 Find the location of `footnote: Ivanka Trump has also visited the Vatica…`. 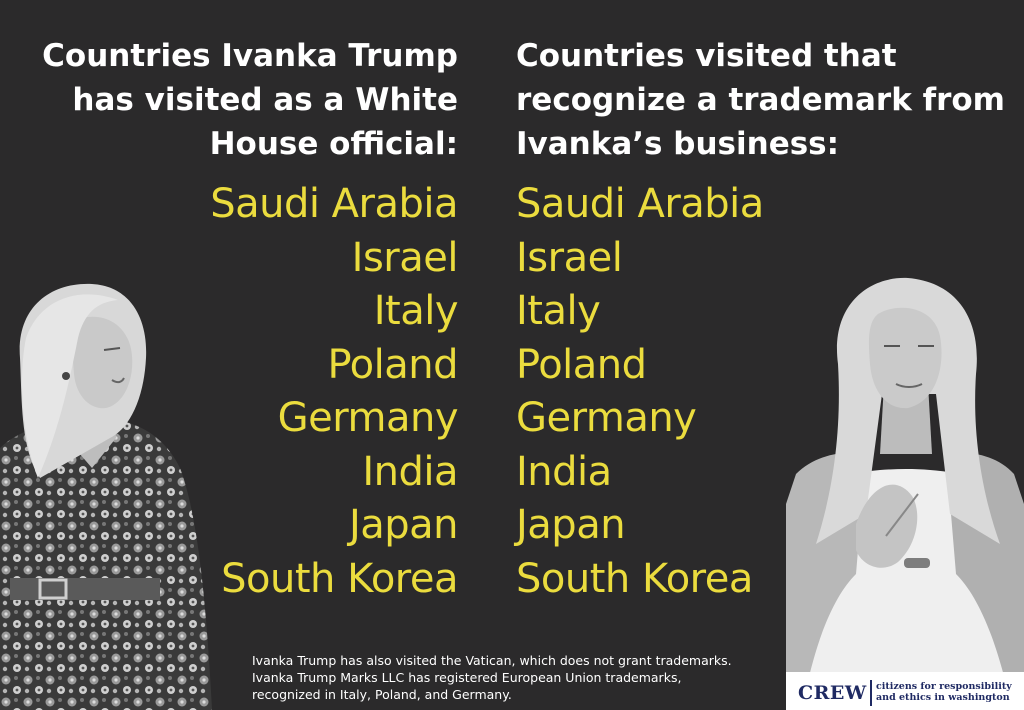

footnote: Ivanka Trump has also visited the Vatica… is located at coordinates (512, 677).